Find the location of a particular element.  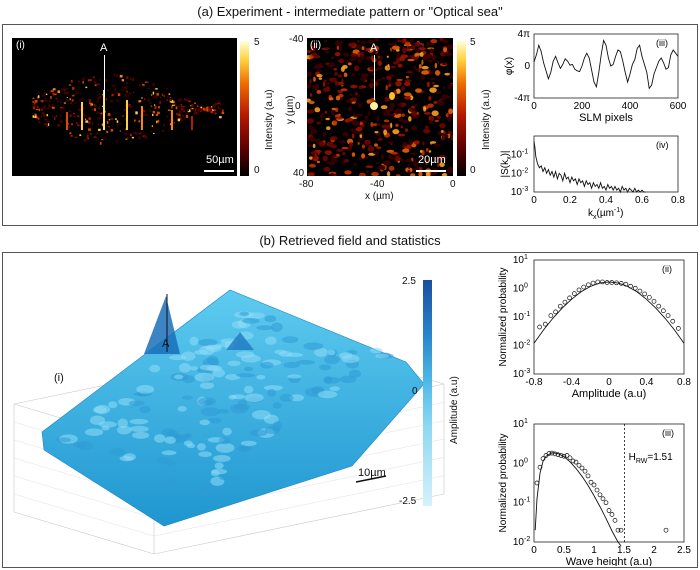

panel-a-ii-label: (ii) is located at coordinates (316, 45).